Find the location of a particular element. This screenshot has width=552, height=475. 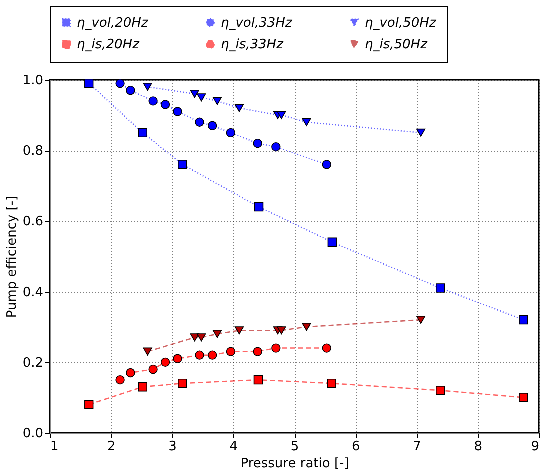

x-tick-label: 6 is located at coordinates (356, 447).